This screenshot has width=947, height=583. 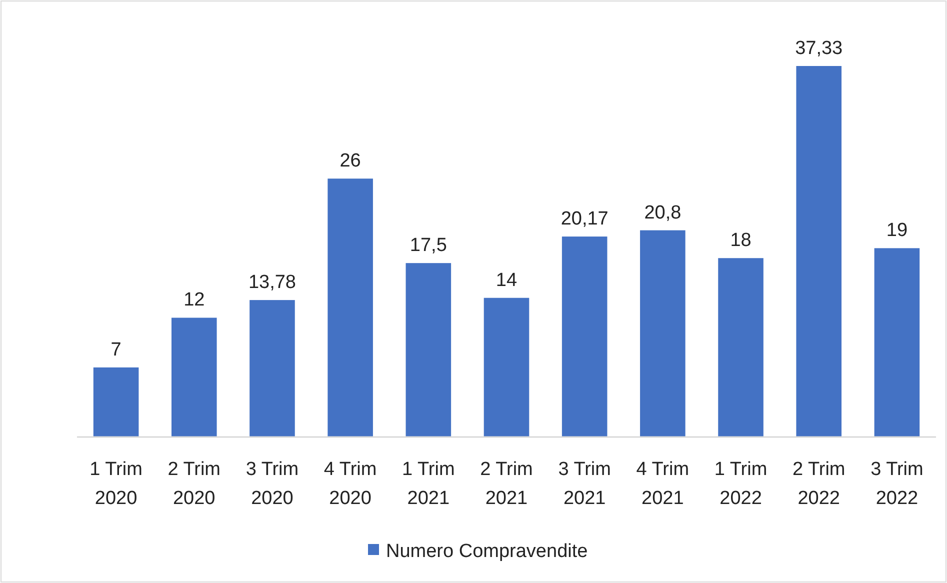 I want to click on x-tick-label: 3 Trim 2021, so click(x=584, y=484).